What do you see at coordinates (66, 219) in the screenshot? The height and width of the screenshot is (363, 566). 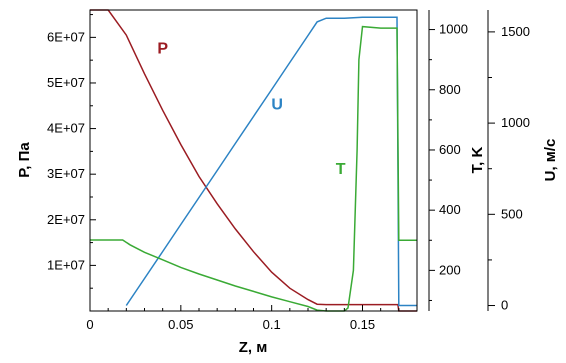 I see `p-tick-label: 2E+07` at bounding box center [66, 219].